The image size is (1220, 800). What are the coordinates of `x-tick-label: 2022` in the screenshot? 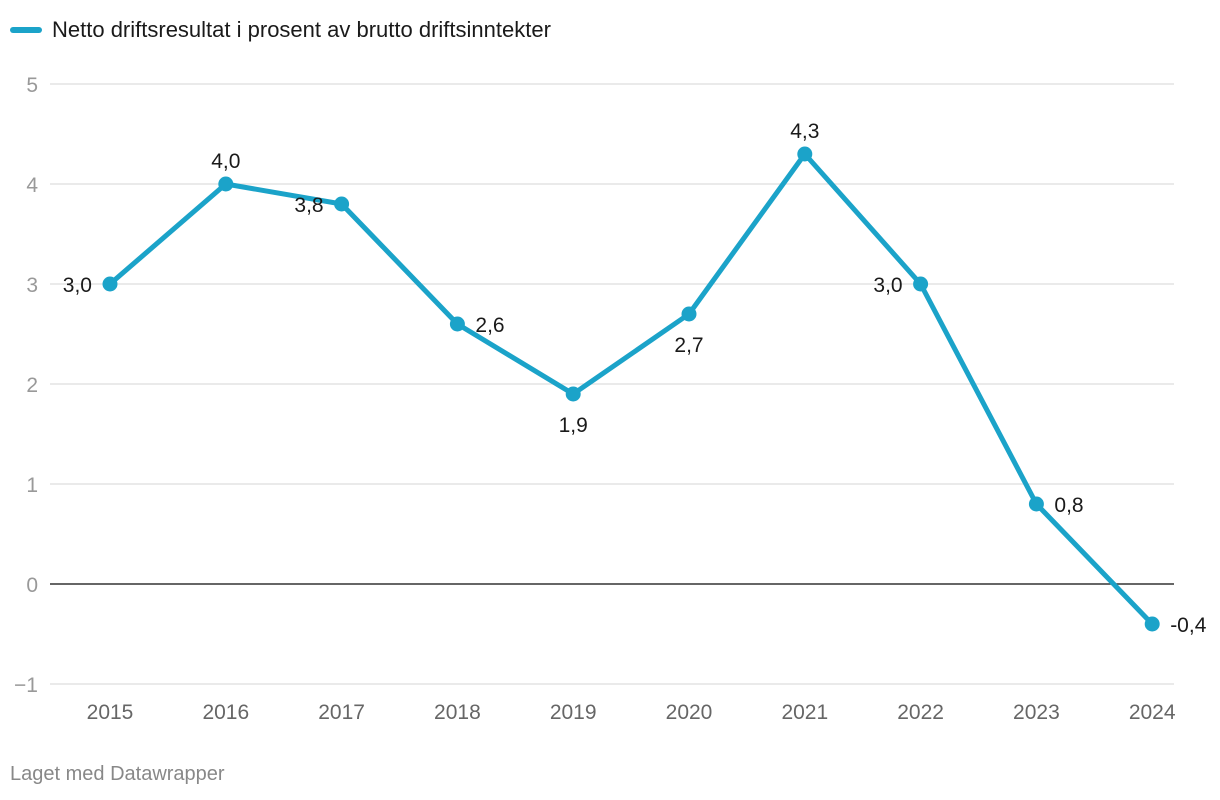 It's located at (920, 712).